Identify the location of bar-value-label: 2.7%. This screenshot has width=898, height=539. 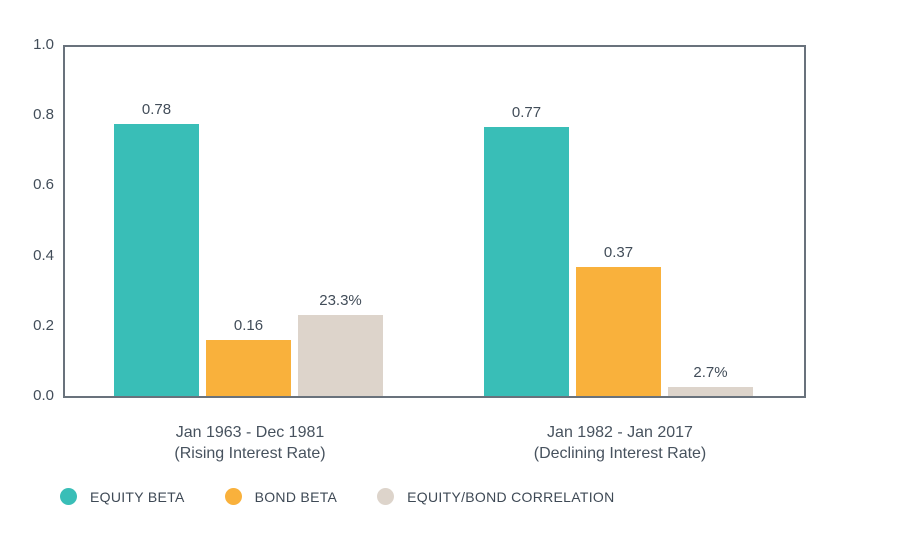
(710, 372).